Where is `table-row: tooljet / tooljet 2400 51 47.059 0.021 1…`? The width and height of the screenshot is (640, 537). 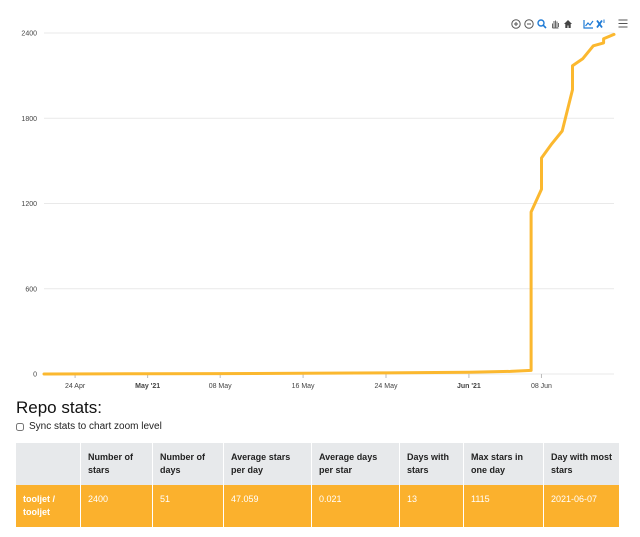
table-row: tooljet / tooljet 2400 51 47.059 0.021 1… is located at coordinates (317, 506).